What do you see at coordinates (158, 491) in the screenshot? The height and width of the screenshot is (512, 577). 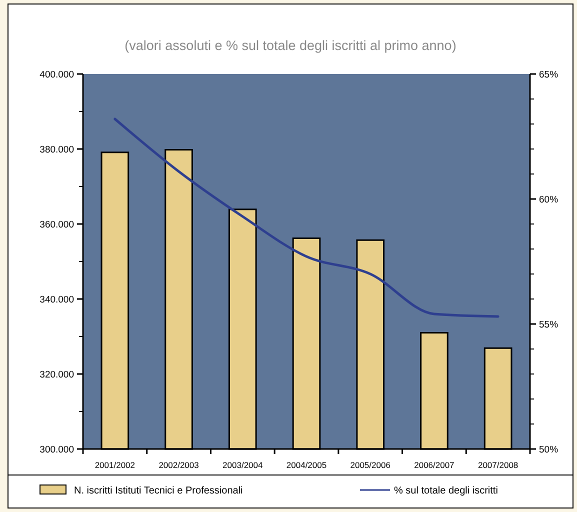 I see `legend-label: N. iscritti Istituti Tecnici e Professionali` at bounding box center [158, 491].